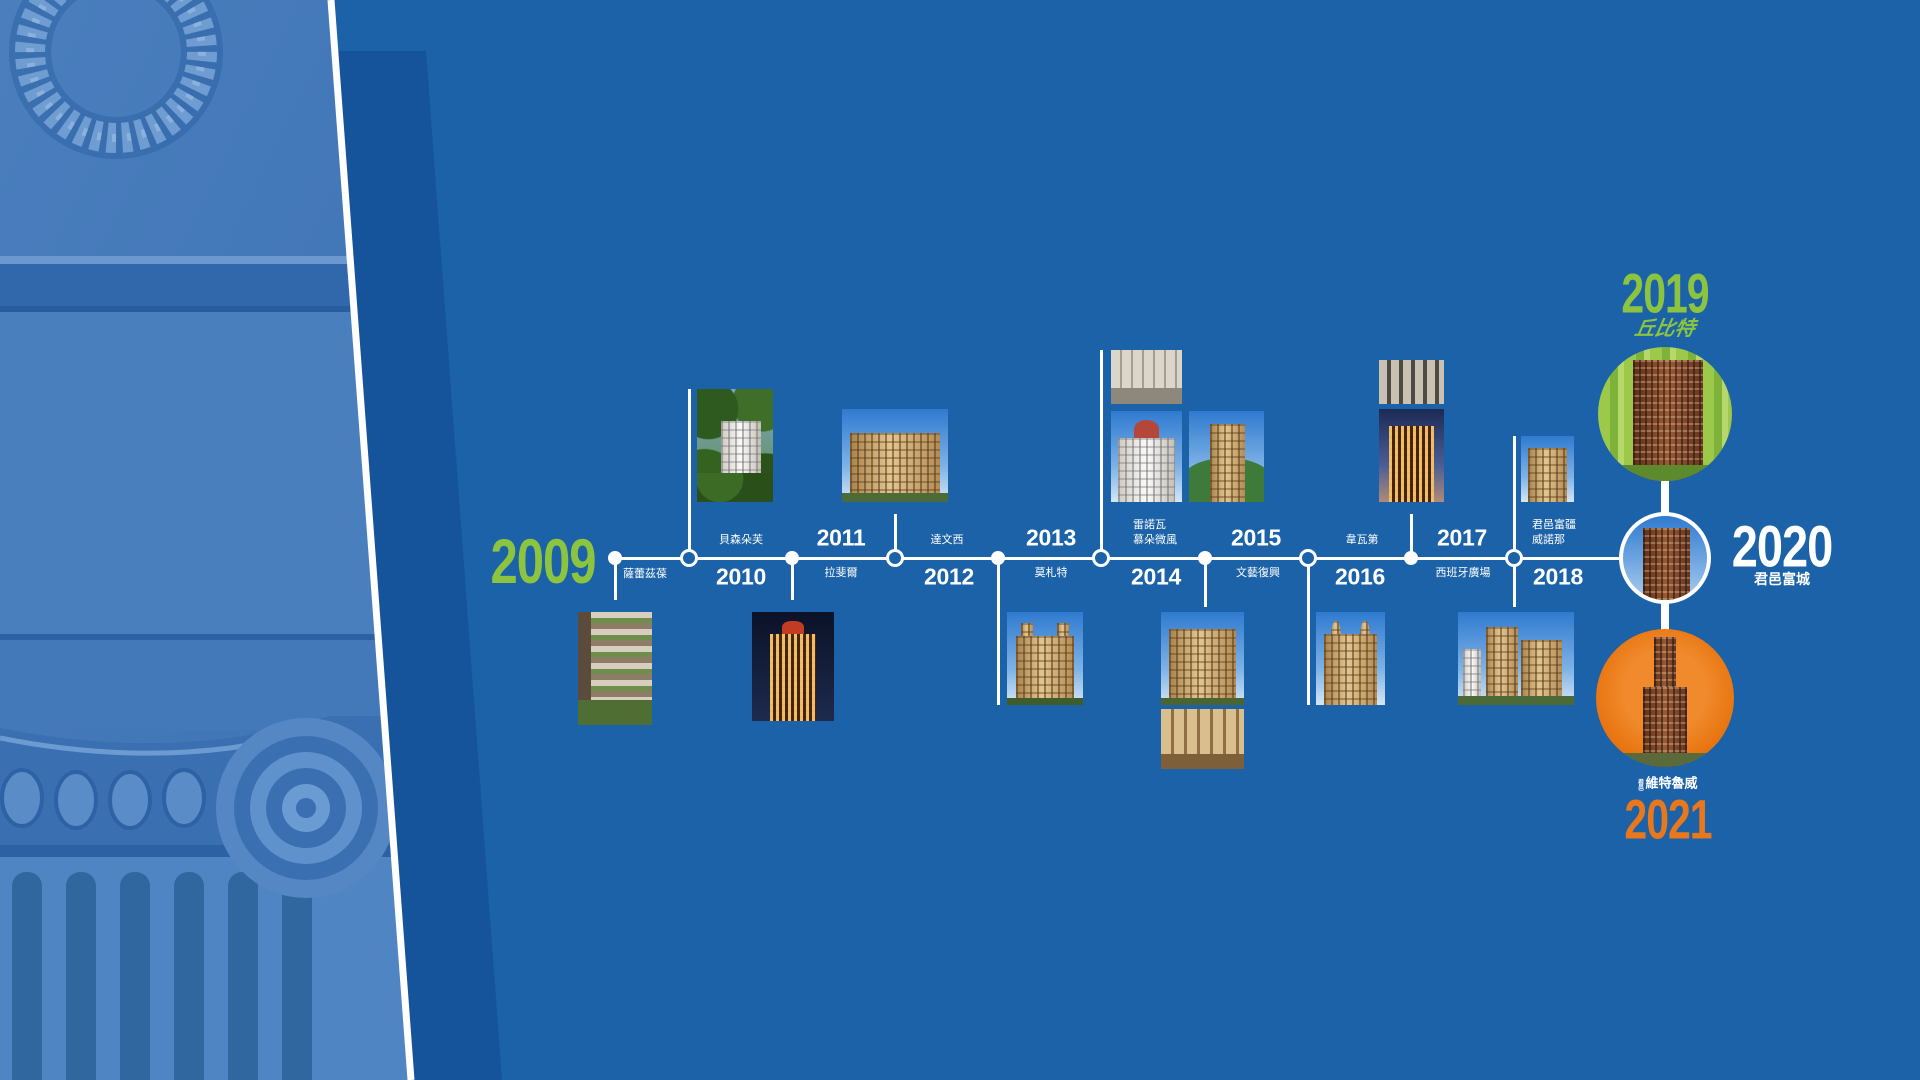 Image resolution: width=1920 pixels, height=1080 pixels. Describe the element at coordinates (793, 628) in the screenshot. I see `building-crown` at that location.